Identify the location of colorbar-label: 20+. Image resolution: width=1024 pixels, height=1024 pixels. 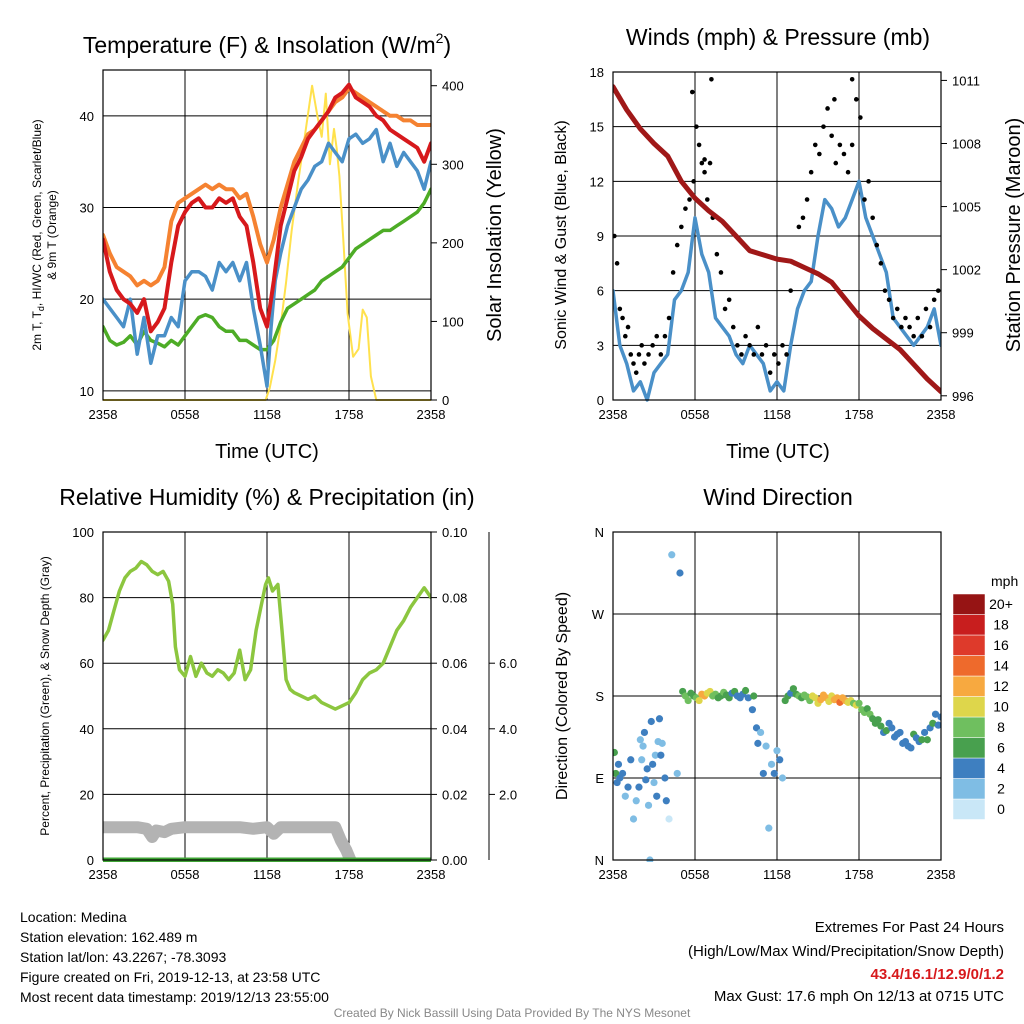
(1001, 604).